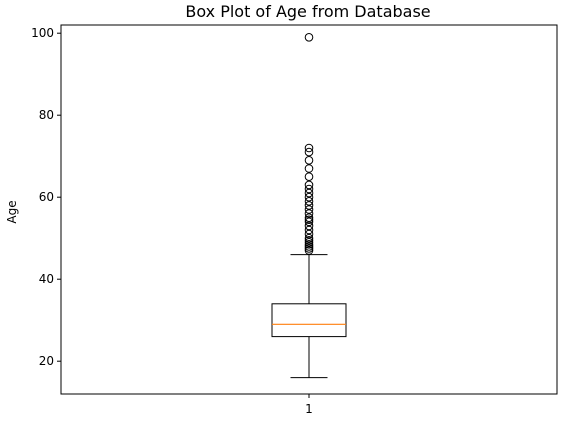 The height and width of the screenshot is (422, 563). Describe the element at coordinates (309, 409) in the screenshot. I see `x-tick-label: 1` at that location.